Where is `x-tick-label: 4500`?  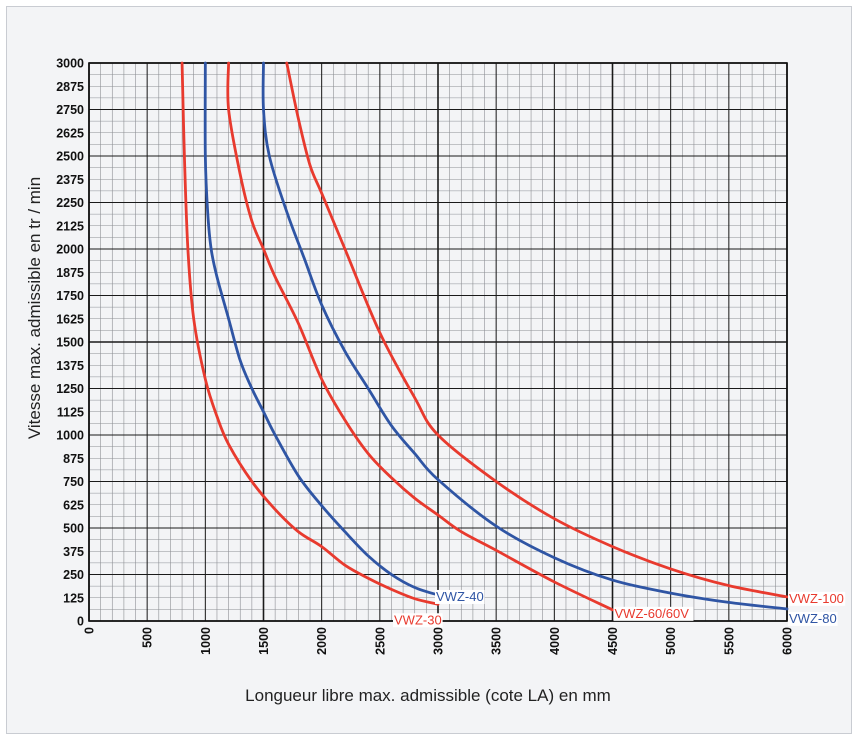
x-tick-label: 4500 is located at coordinates (613, 641).